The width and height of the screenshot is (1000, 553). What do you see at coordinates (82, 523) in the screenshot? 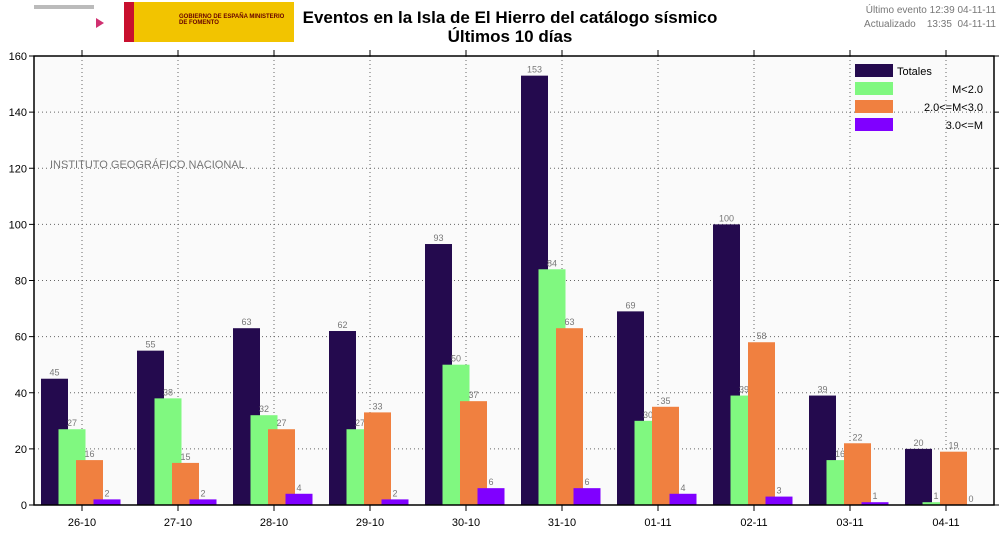
I see `x-tick-label: 26-10` at bounding box center [82, 523].